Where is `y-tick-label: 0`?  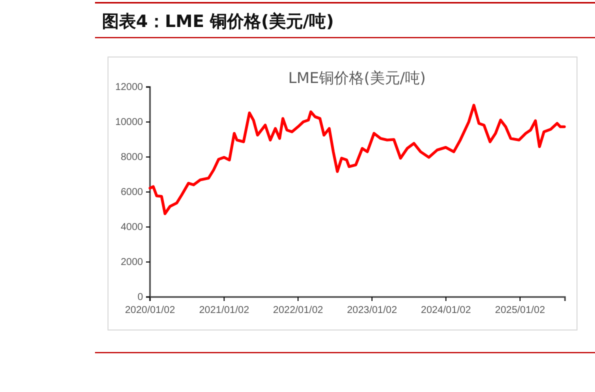 y-tick-label: 0 is located at coordinates (140, 298).